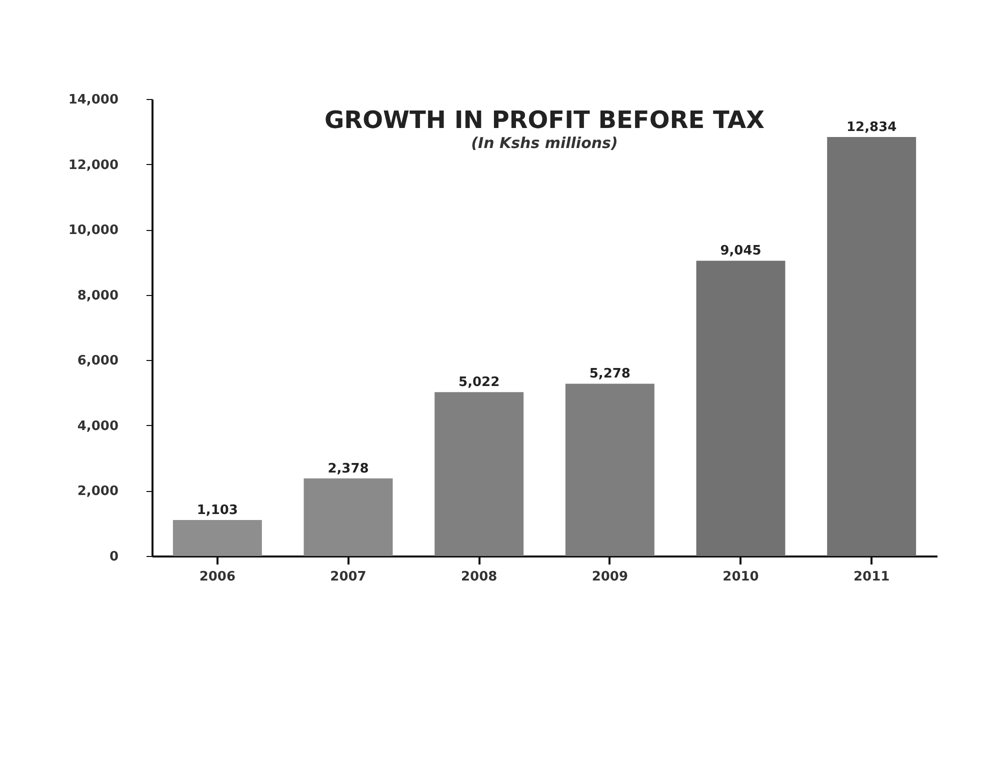  What do you see at coordinates (217, 510) in the screenshot?
I see `data-label: 1,103` at bounding box center [217, 510].